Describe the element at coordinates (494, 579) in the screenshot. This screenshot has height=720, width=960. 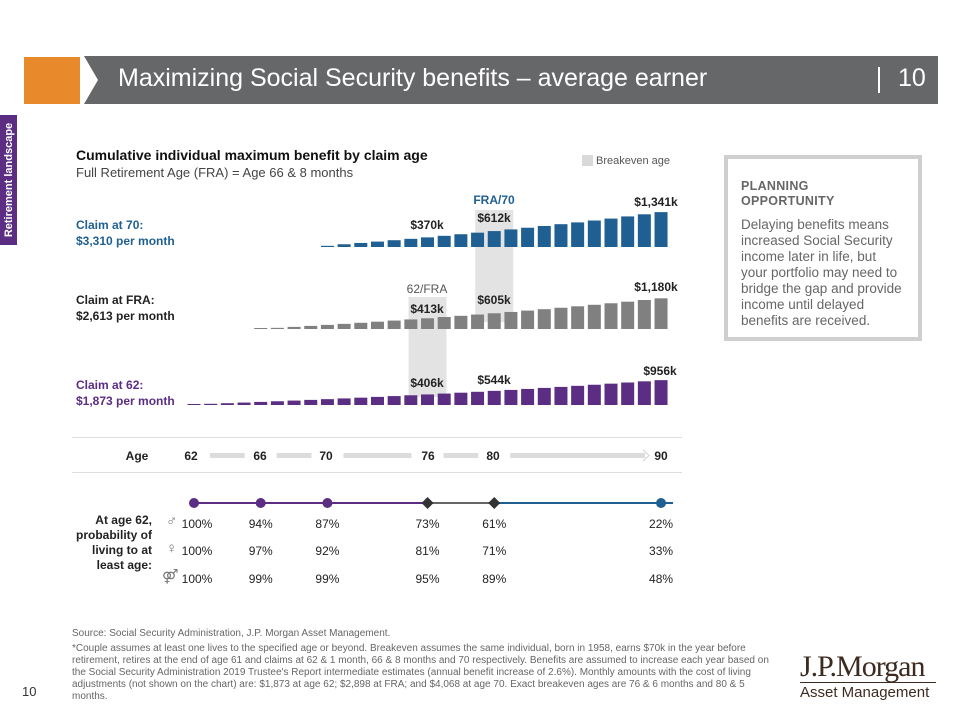
I see `probability-value: 89%` at that location.